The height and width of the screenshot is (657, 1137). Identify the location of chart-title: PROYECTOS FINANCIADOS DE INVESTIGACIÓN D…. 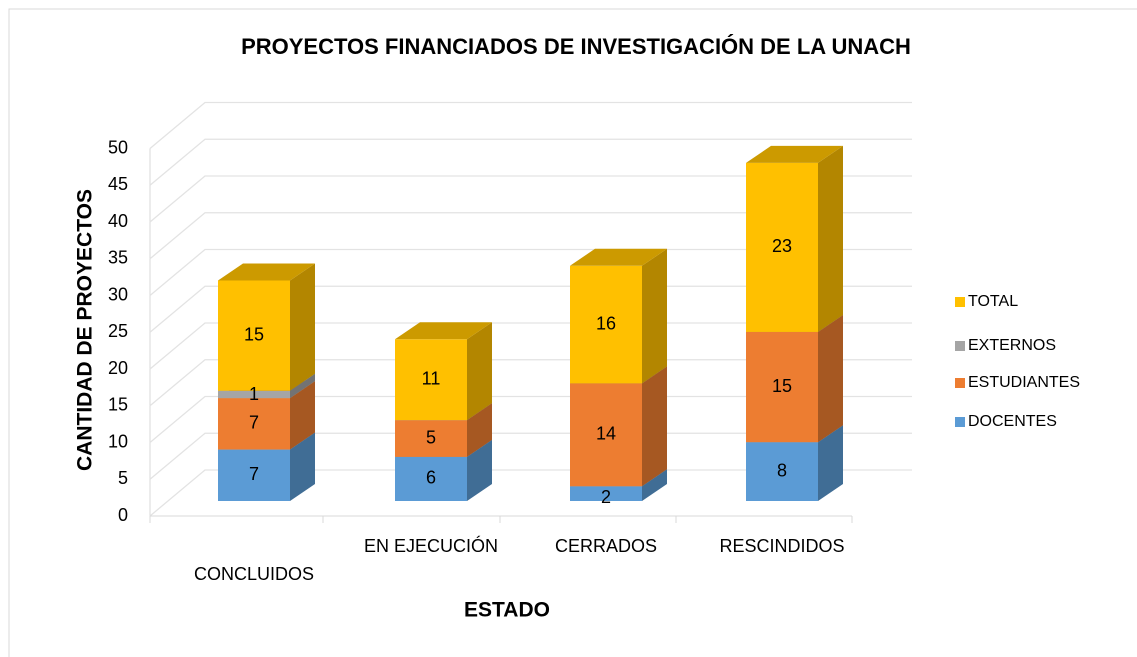
(576, 46).